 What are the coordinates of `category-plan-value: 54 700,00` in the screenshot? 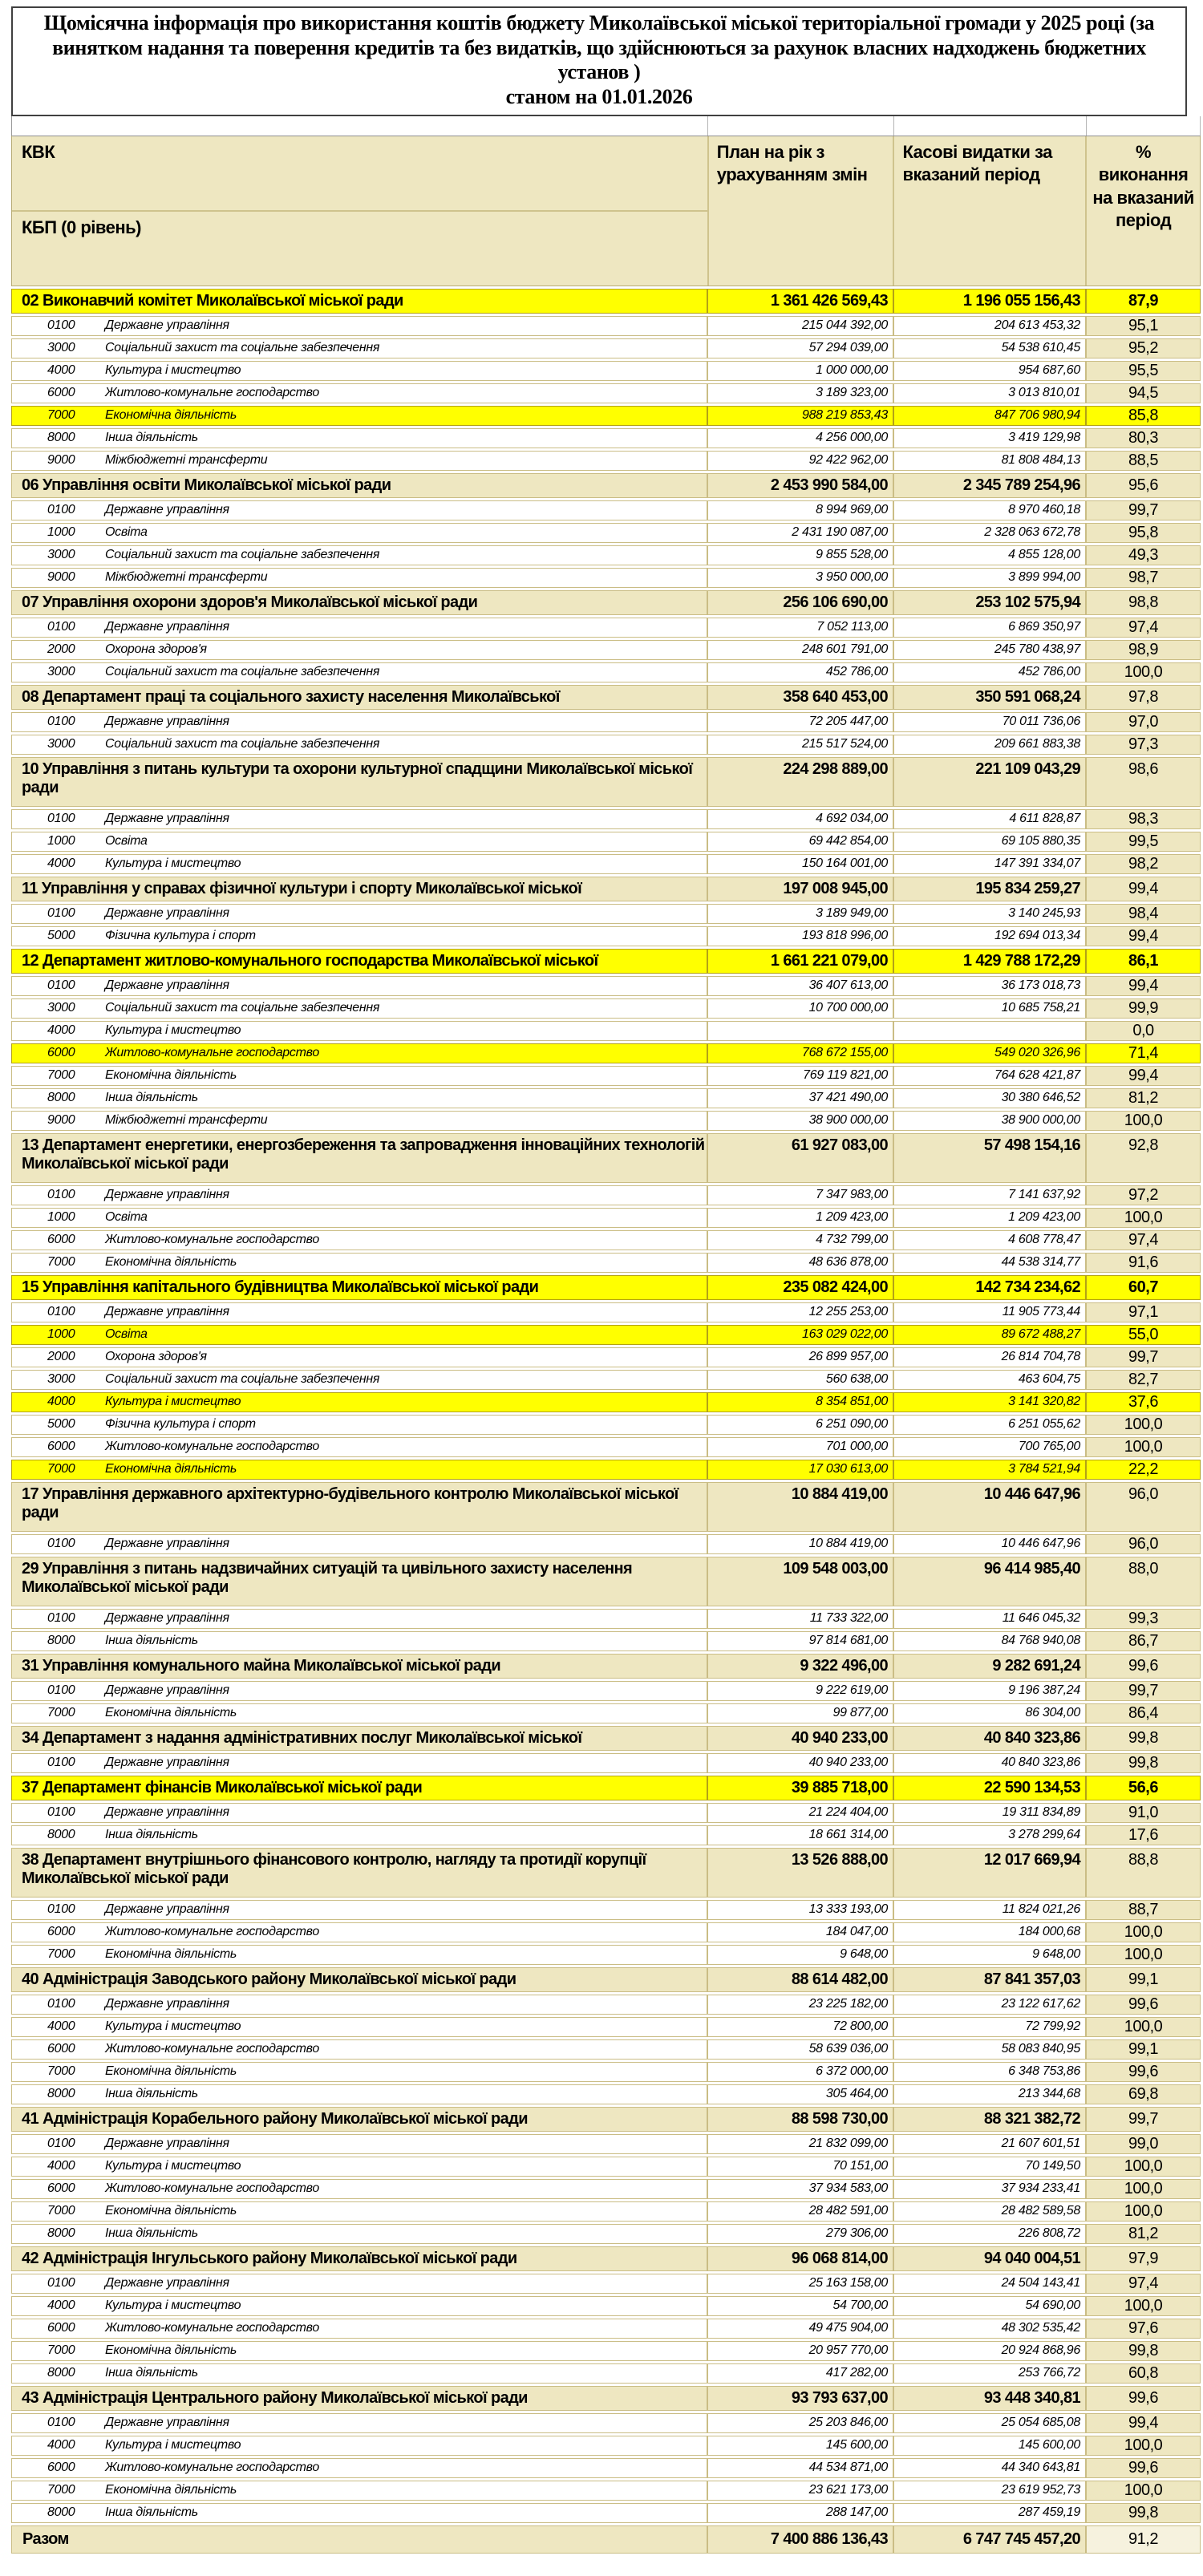 It's located at (800, 2305).